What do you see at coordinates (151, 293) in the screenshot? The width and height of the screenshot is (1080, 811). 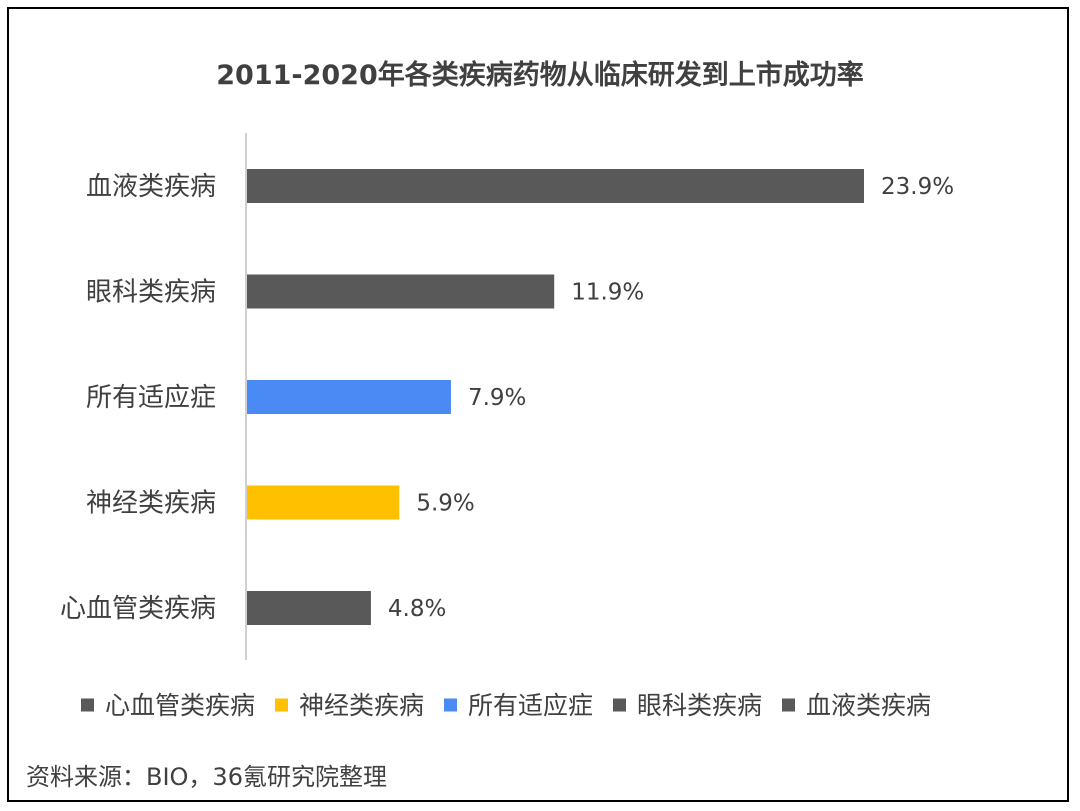 I see `category-label: 眼科类疾病` at bounding box center [151, 293].